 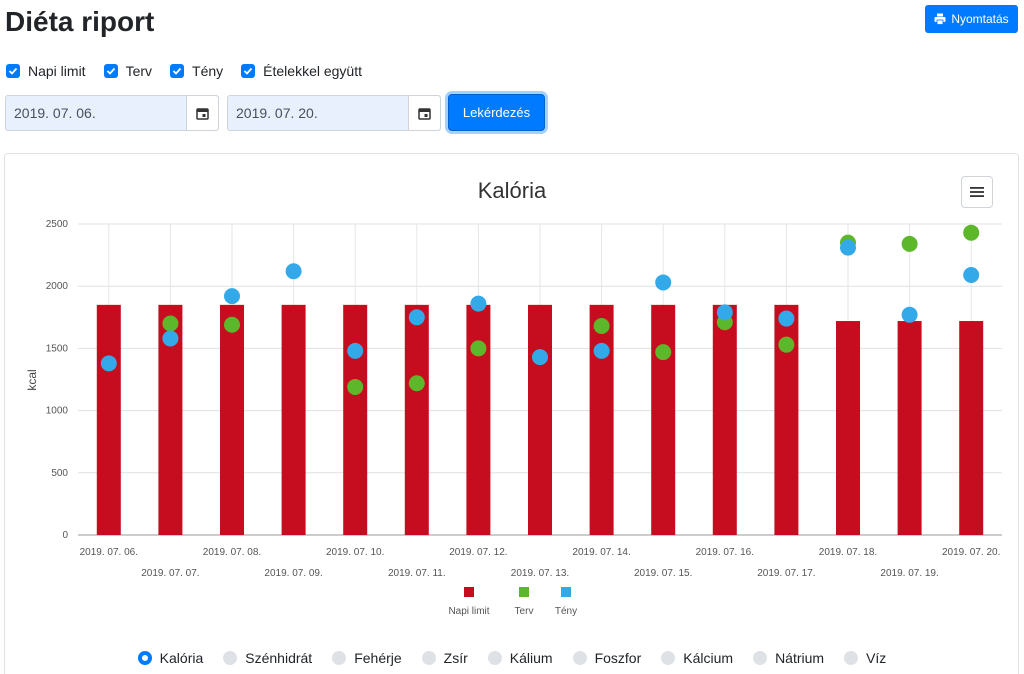 I want to click on checkbox-terv: Terv, so click(x=127, y=71).